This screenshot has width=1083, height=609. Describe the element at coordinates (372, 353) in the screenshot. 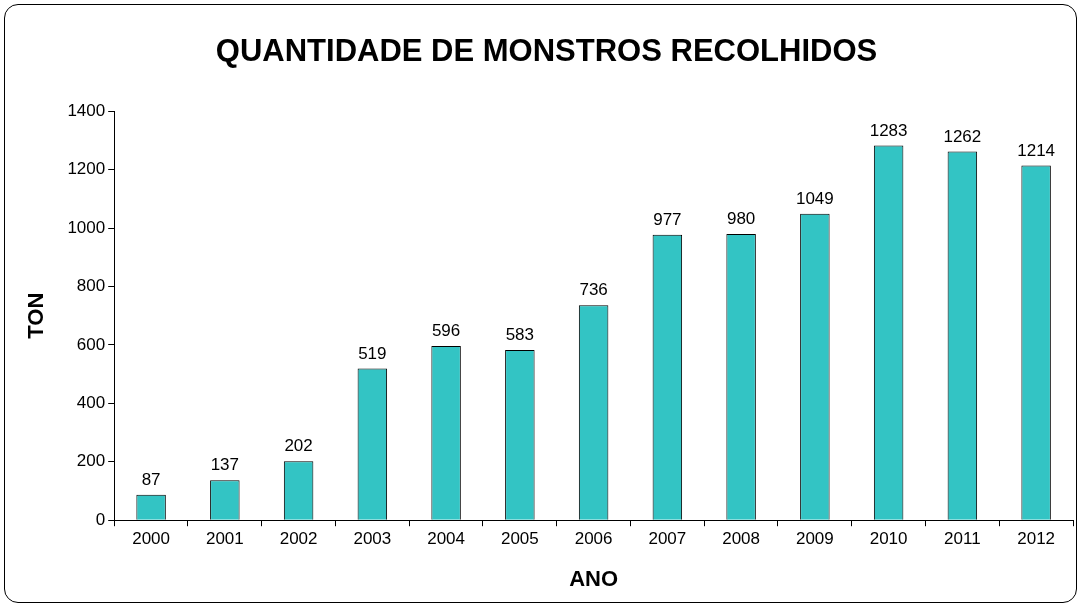

I see `data-label: 519` at that location.